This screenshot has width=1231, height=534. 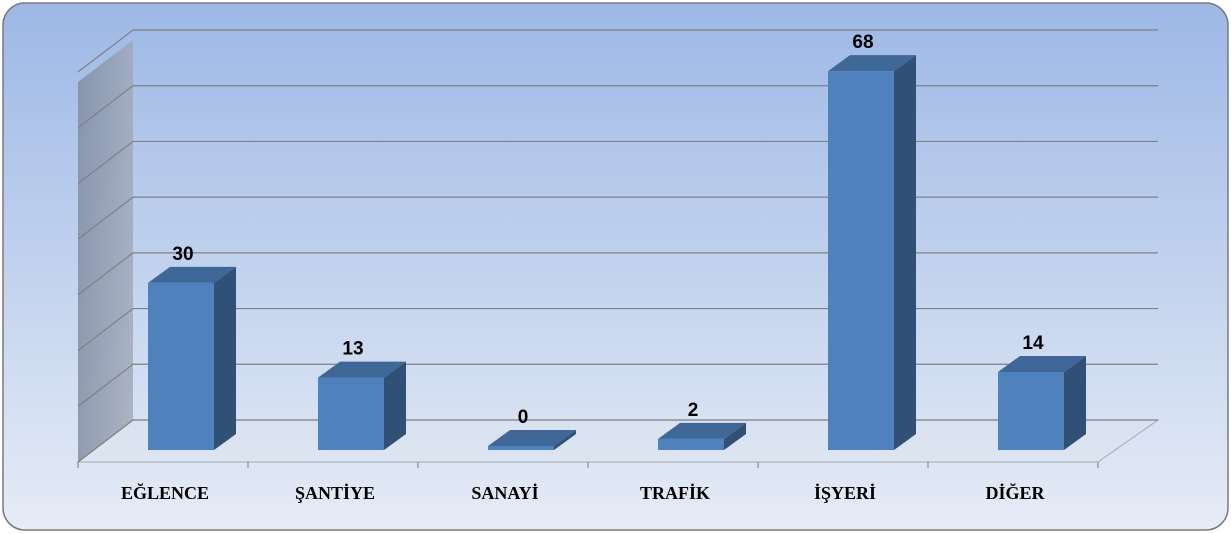 What do you see at coordinates (182, 254) in the screenshot?
I see `data-label: 30` at bounding box center [182, 254].